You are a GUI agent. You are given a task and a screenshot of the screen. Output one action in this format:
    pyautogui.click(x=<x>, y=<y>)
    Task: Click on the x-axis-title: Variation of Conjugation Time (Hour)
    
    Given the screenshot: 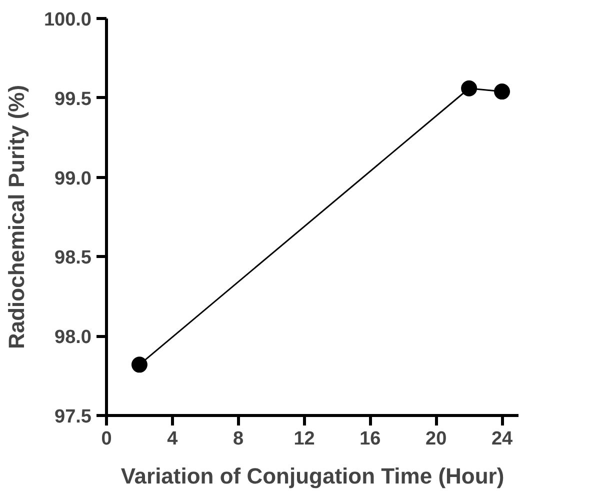 What is the action you would take?
    pyautogui.click(x=312, y=476)
    